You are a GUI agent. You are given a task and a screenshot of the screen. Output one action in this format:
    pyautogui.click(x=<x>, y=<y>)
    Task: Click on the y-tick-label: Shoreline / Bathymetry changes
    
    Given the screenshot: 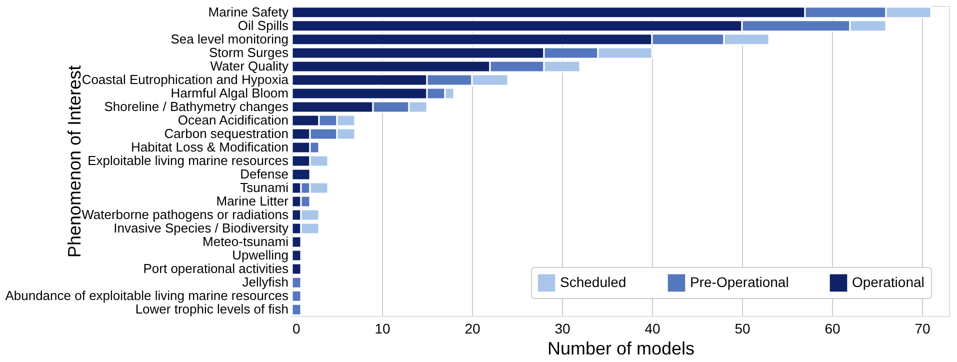 What is the action you would take?
    pyautogui.click(x=196, y=106)
    